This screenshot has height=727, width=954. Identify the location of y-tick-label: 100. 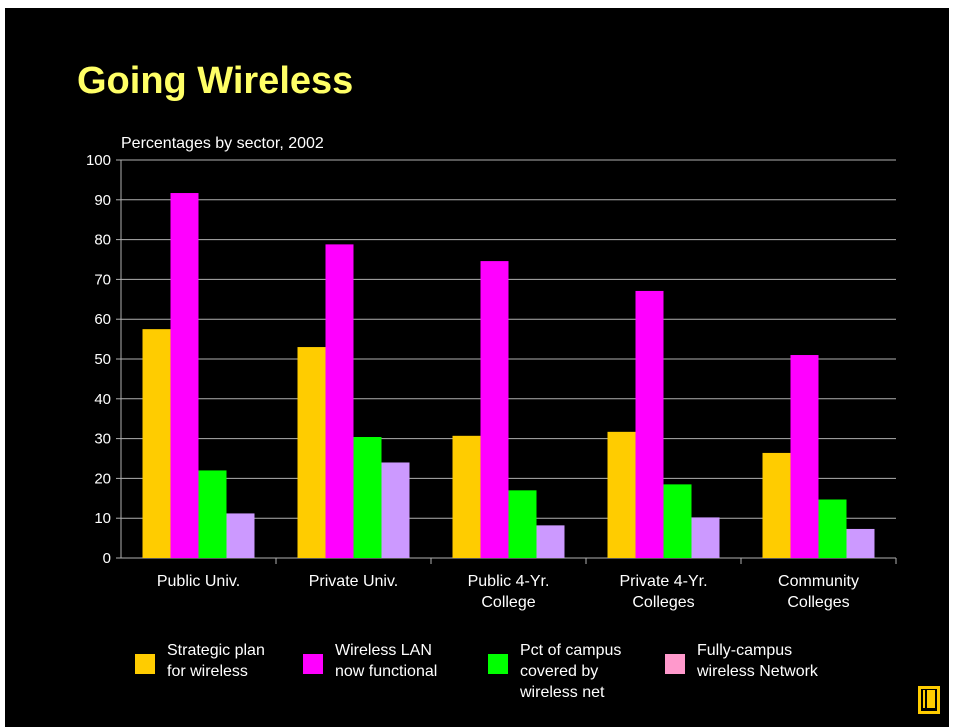
(98, 160).